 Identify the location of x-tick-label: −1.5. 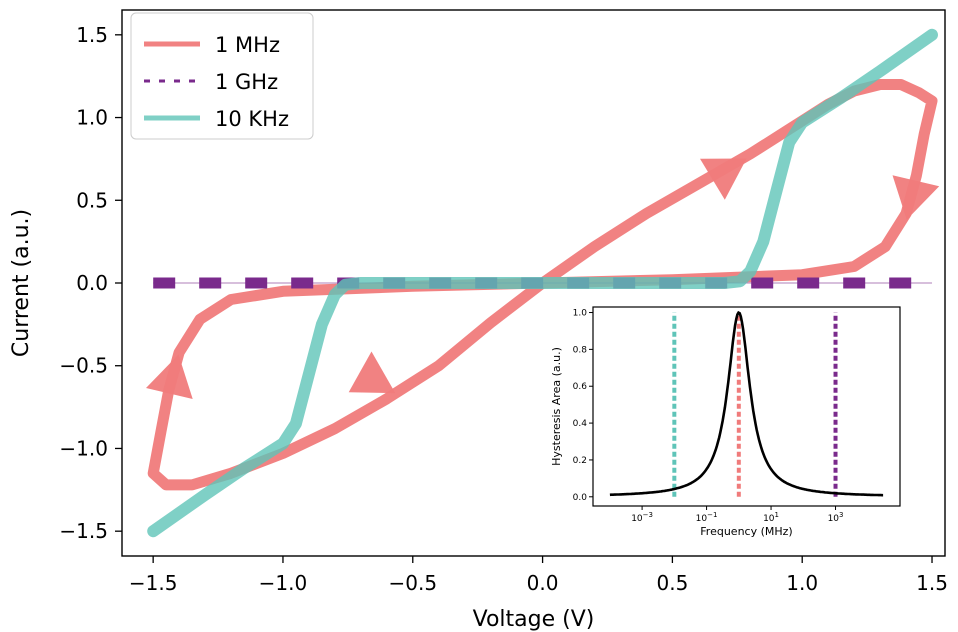
(153, 583).